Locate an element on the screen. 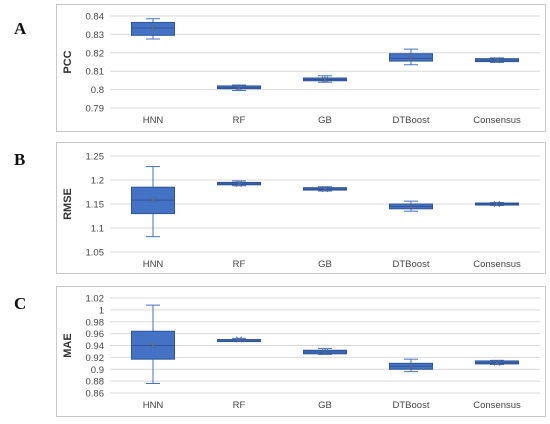 Image resolution: width=550 pixels, height=424 pixels. y-tick-label: 0.94 is located at coordinates (95, 346).